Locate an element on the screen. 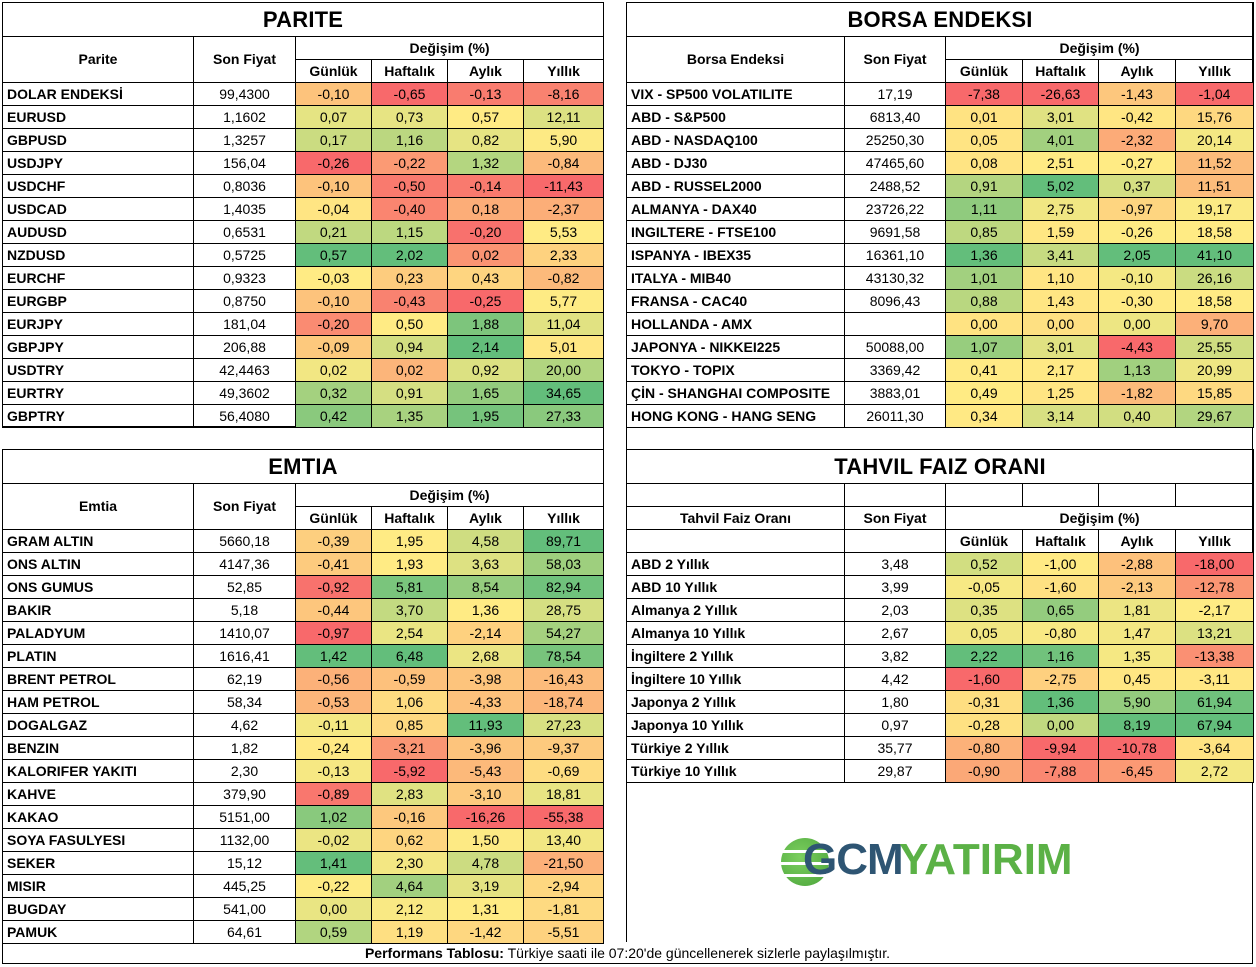 This screenshot has height=967, width=1256. yearly-change: -18,74 is located at coordinates (563, 702).